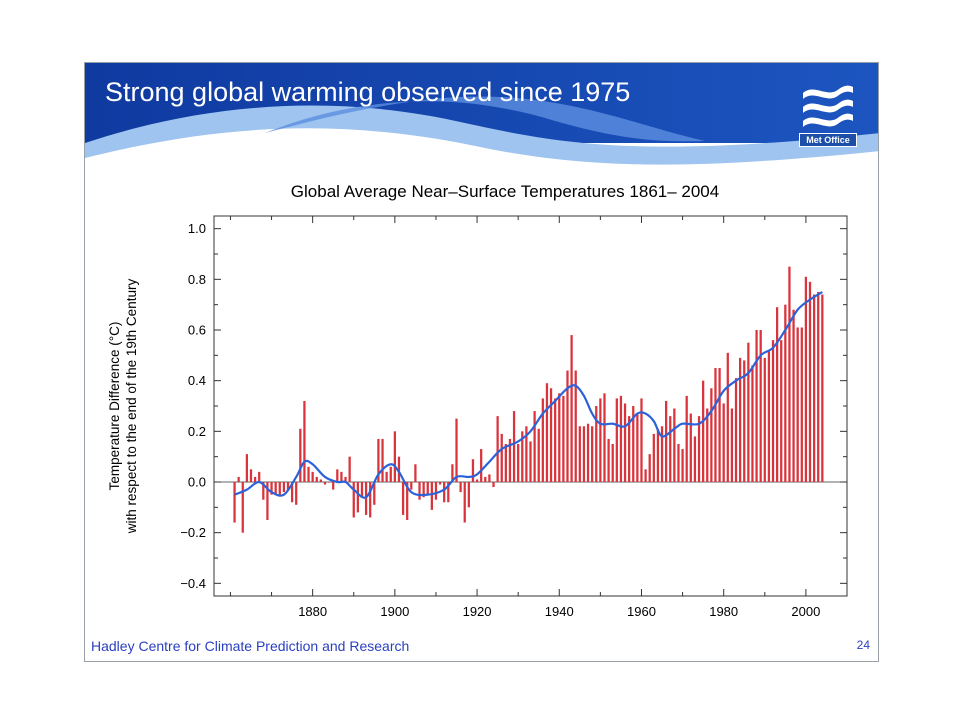 The width and height of the screenshot is (960, 720). I want to click on y-tick-label: 0.2, so click(197, 431).